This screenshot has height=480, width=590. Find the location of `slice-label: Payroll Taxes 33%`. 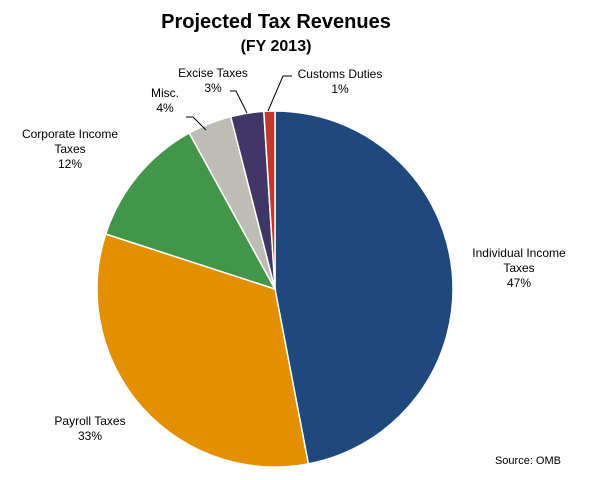

slice-label: Payroll Taxes 33% is located at coordinates (89, 428).